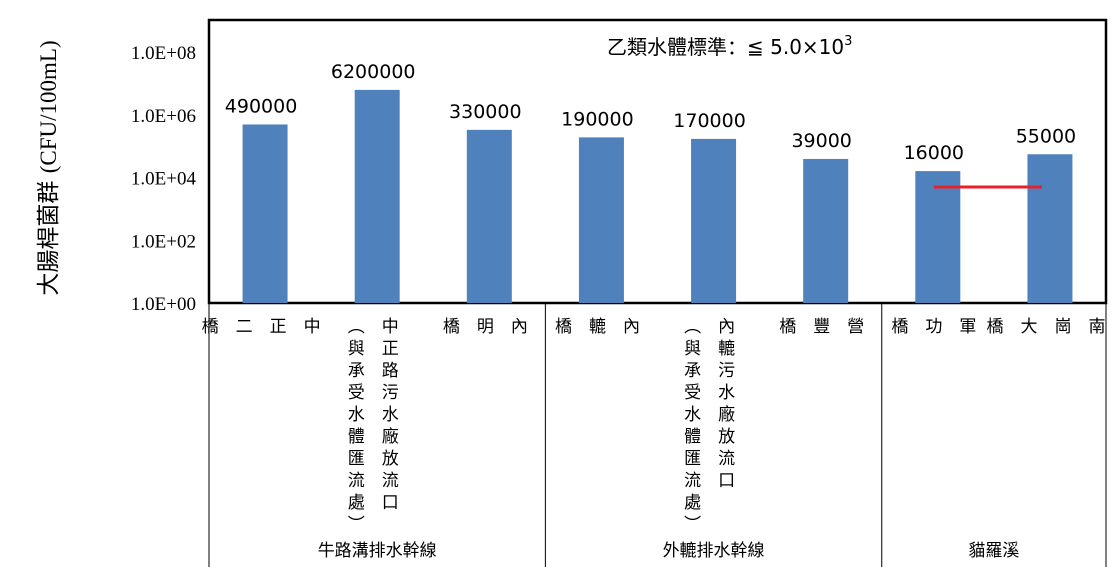 The height and width of the screenshot is (567, 1114). What do you see at coordinates (993, 551) in the screenshot?
I see `group-label: 貓羅溪` at bounding box center [993, 551].